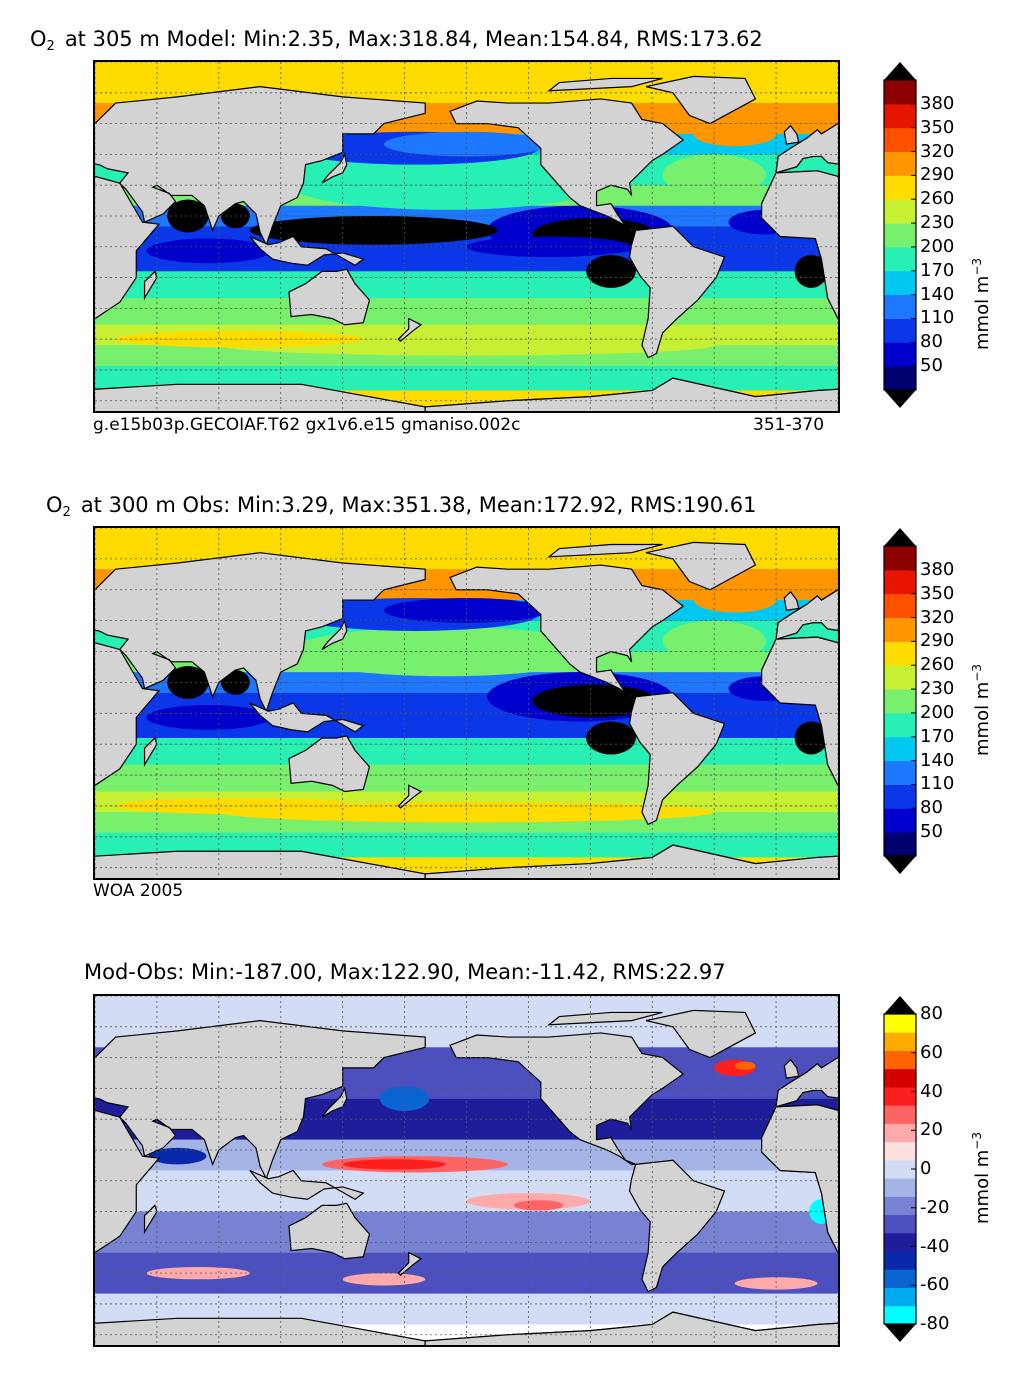 The width and height of the screenshot is (1021, 1374). I want to click on land-antarctica, so click(260, 397).